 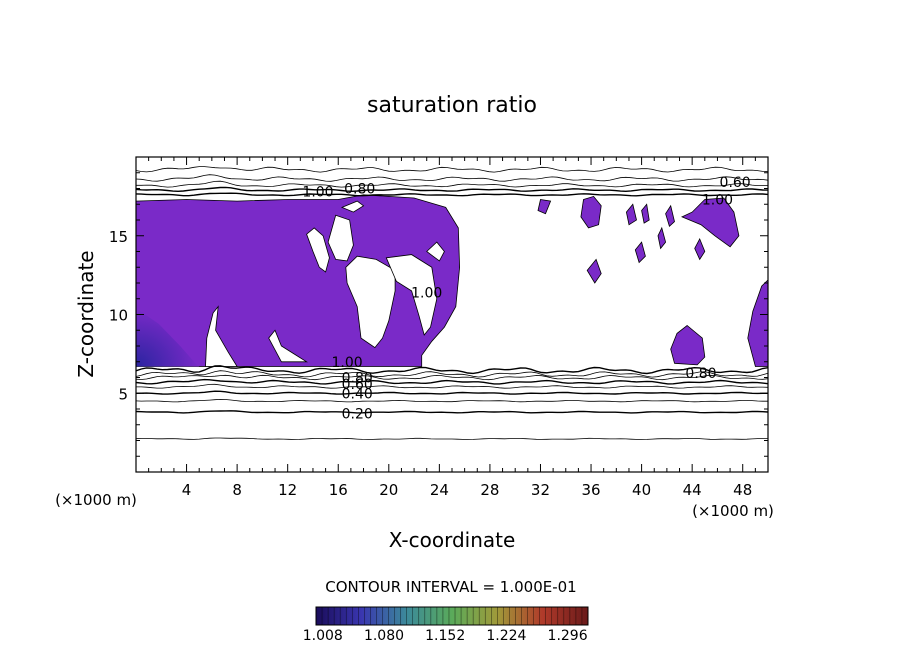 What do you see at coordinates (357, 394) in the screenshot?
I see `contour-label-1: 0.40` at bounding box center [357, 394].